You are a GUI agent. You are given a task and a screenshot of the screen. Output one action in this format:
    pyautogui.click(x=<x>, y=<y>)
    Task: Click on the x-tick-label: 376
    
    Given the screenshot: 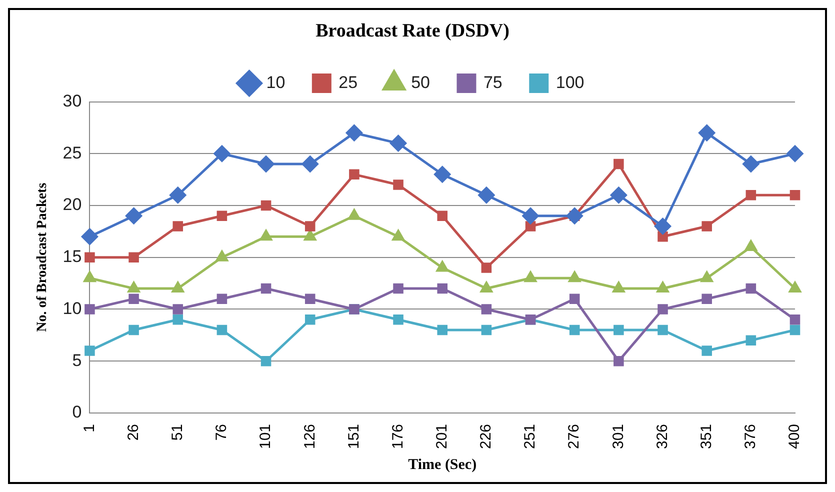 What is the action you would take?
    pyautogui.click(x=751, y=437)
    